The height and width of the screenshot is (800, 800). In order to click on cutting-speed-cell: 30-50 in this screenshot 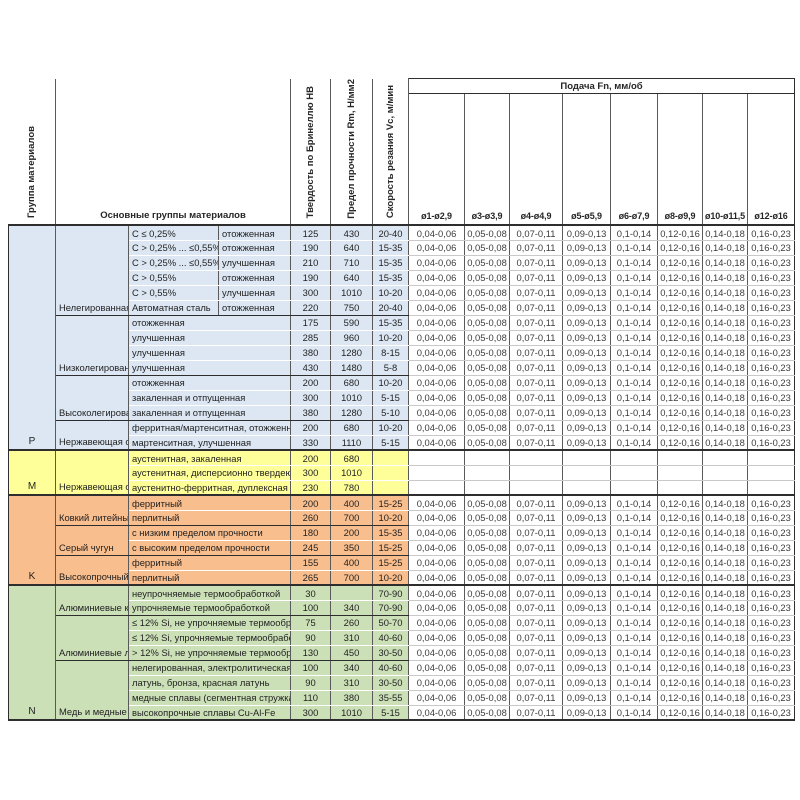, I will do `click(390, 683)`.